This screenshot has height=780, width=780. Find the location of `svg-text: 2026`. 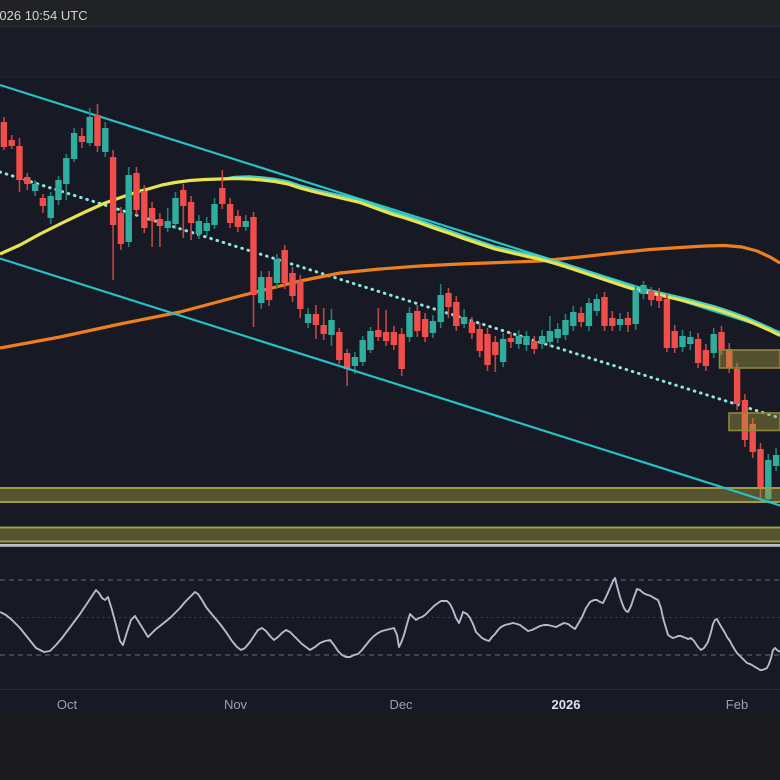

svg-text: 2026 is located at coordinates (566, 704).